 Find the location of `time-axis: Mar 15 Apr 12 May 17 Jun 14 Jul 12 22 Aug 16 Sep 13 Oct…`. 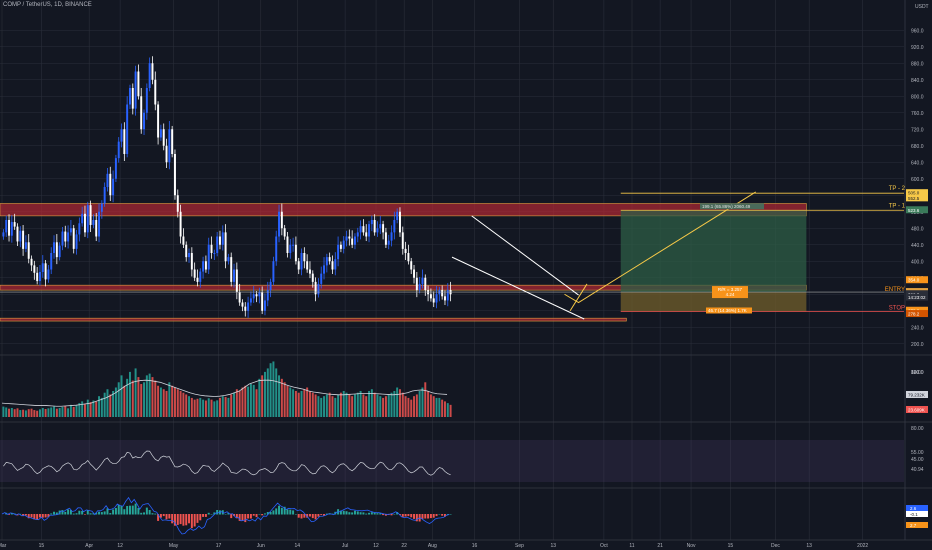

time-axis: Mar 15 Apr 12 May 17 Jun 14 Jul 12 22 Aug 16 Sep 13 Oct… is located at coordinates (434, 546).